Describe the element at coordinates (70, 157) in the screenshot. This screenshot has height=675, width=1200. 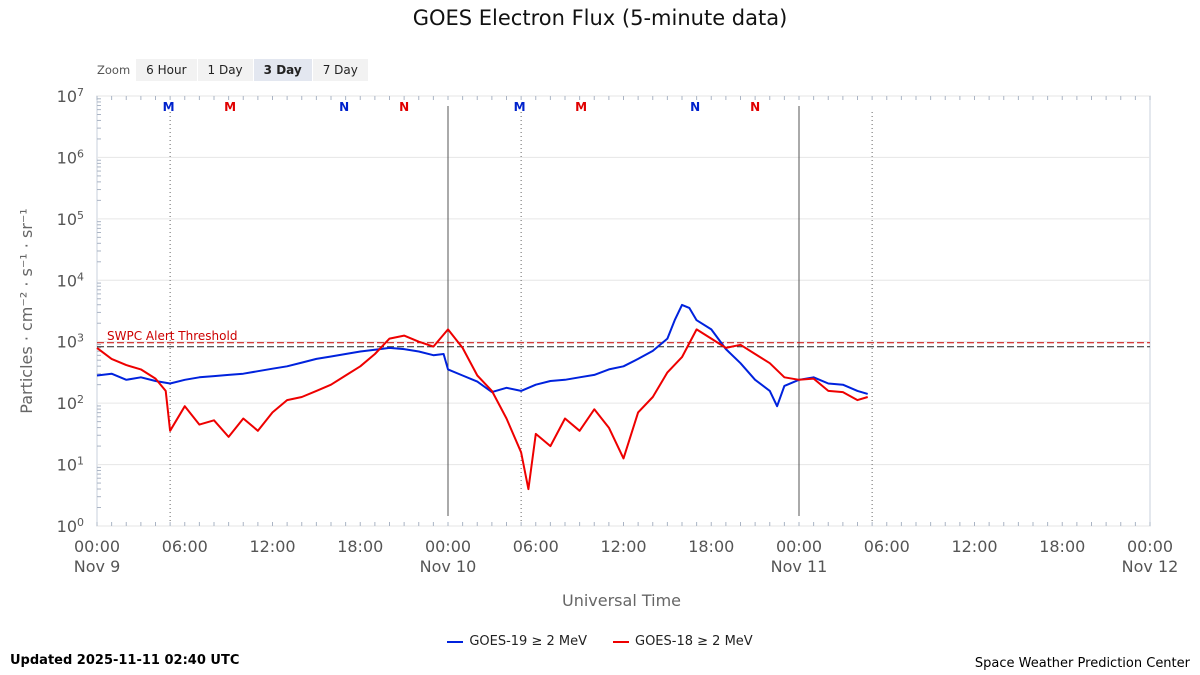
I see `y-tick-label: 106` at that location.